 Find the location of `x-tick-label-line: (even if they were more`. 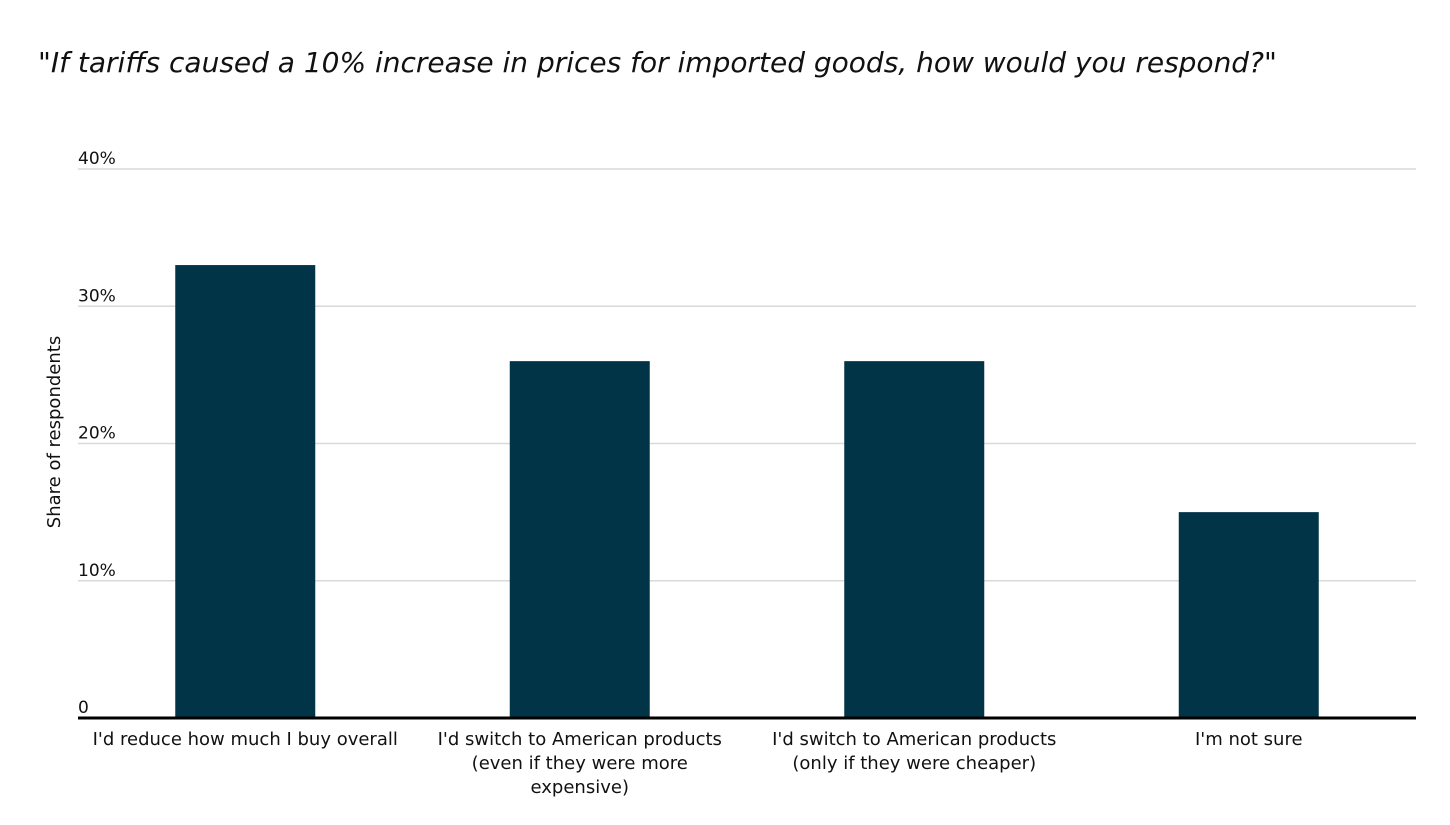

x-tick-label-line: (even if they were more is located at coordinates (580, 763).